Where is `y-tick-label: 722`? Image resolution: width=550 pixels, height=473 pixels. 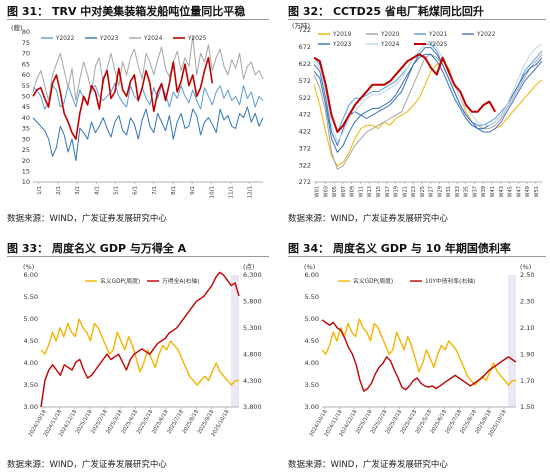
y-tick-label: 722 is located at coordinates (305, 30).